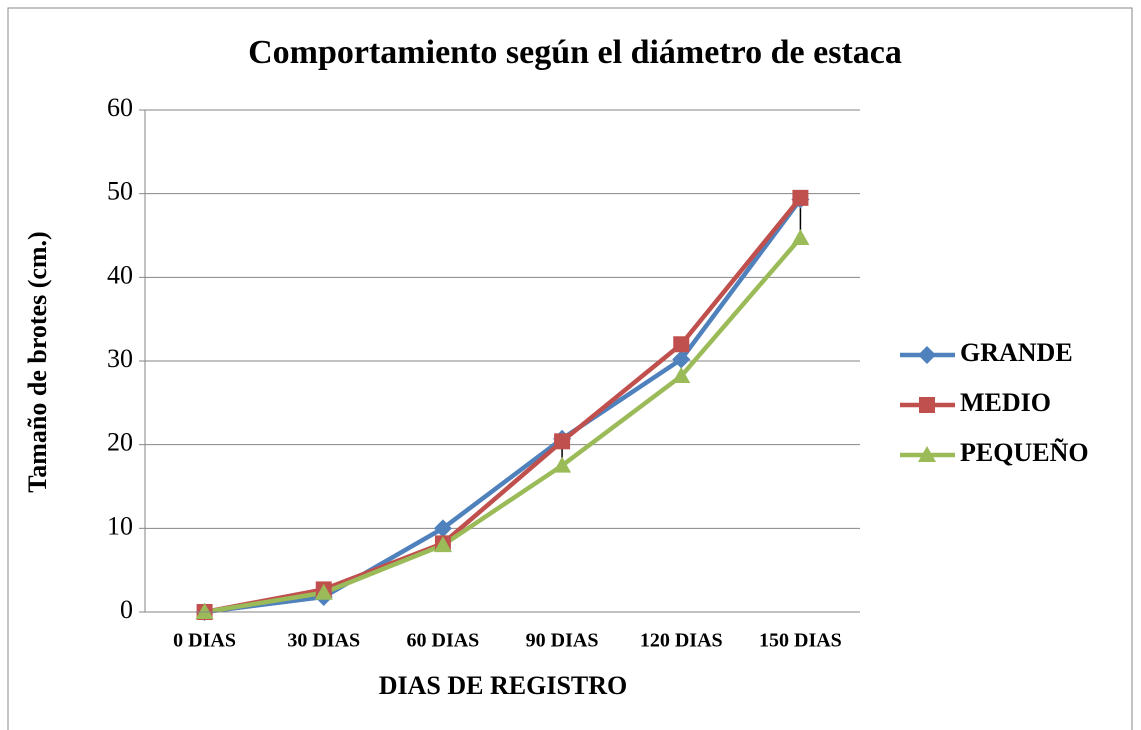 The height and width of the screenshot is (730, 1141). Describe the element at coordinates (1016, 352) in the screenshot. I see `legend-label: GRANDE` at that location.